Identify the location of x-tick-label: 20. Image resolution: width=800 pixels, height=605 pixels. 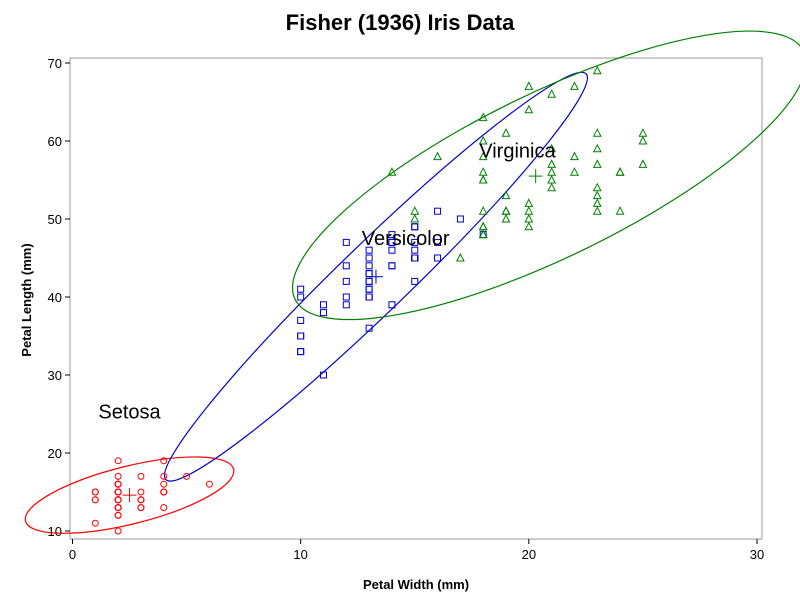
(529, 554).